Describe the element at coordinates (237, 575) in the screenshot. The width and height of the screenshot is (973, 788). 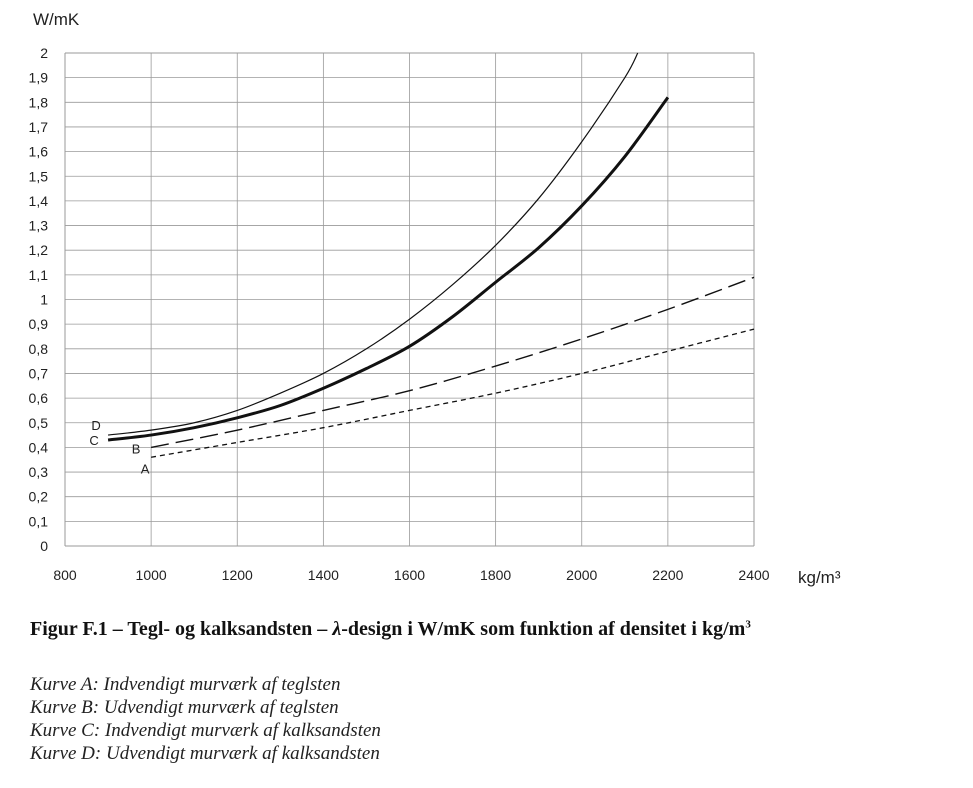
I see `x-tick-label: 1200` at that location.